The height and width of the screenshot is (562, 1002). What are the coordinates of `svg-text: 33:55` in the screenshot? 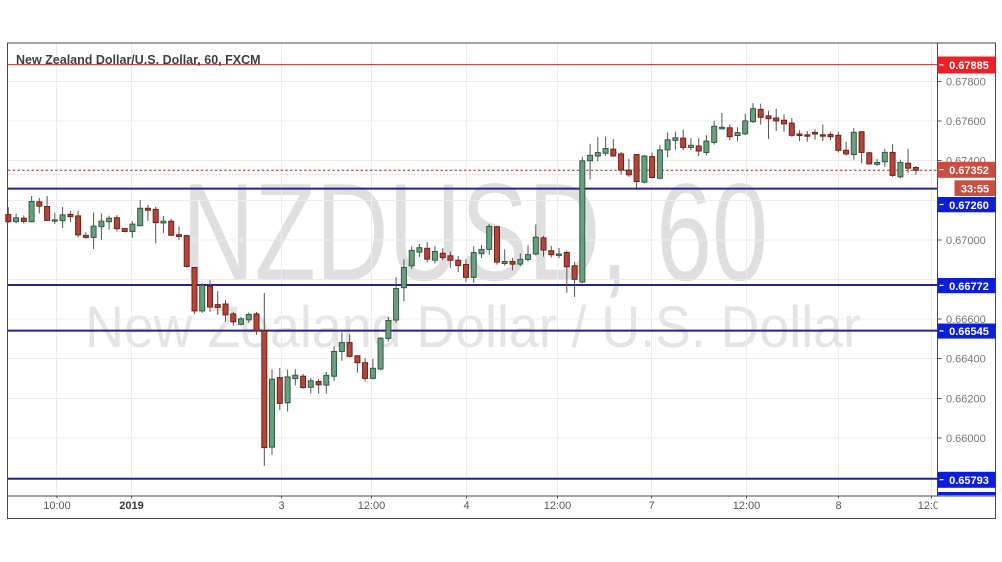 It's located at (975, 189).